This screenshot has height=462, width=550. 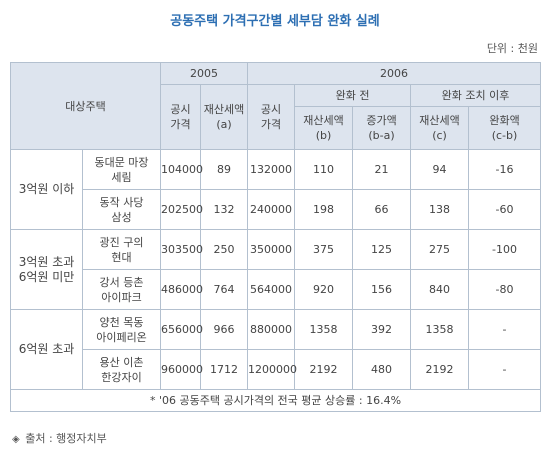 I want to click on footnote-row: * '06 공동주택 공시가격의 전국 평균 상승률 : 16.4%, so click(x=275, y=400).